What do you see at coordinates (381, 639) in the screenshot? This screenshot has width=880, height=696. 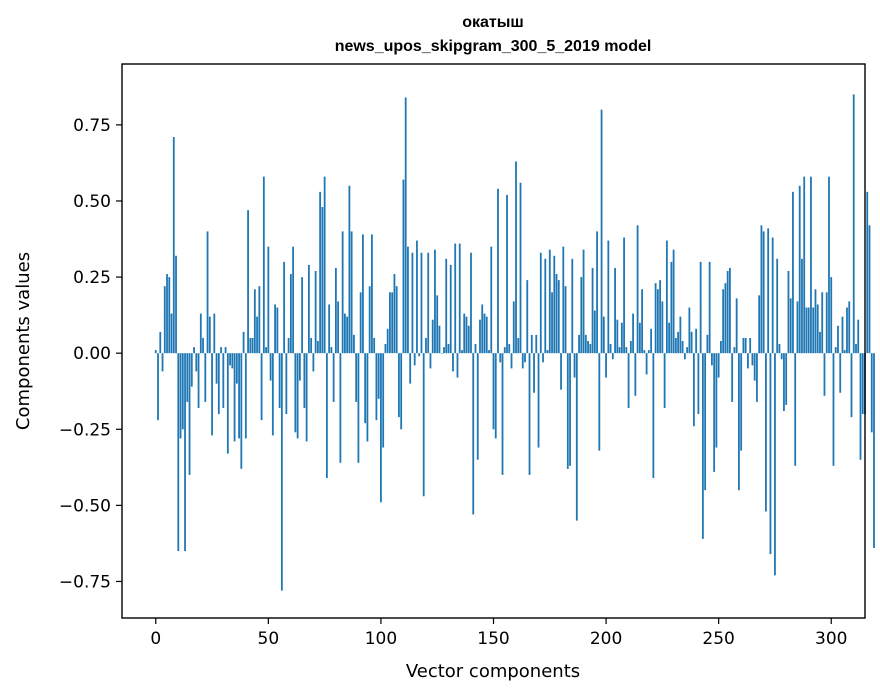 I see `x-tick-label: 100` at bounding box center [381, 639].